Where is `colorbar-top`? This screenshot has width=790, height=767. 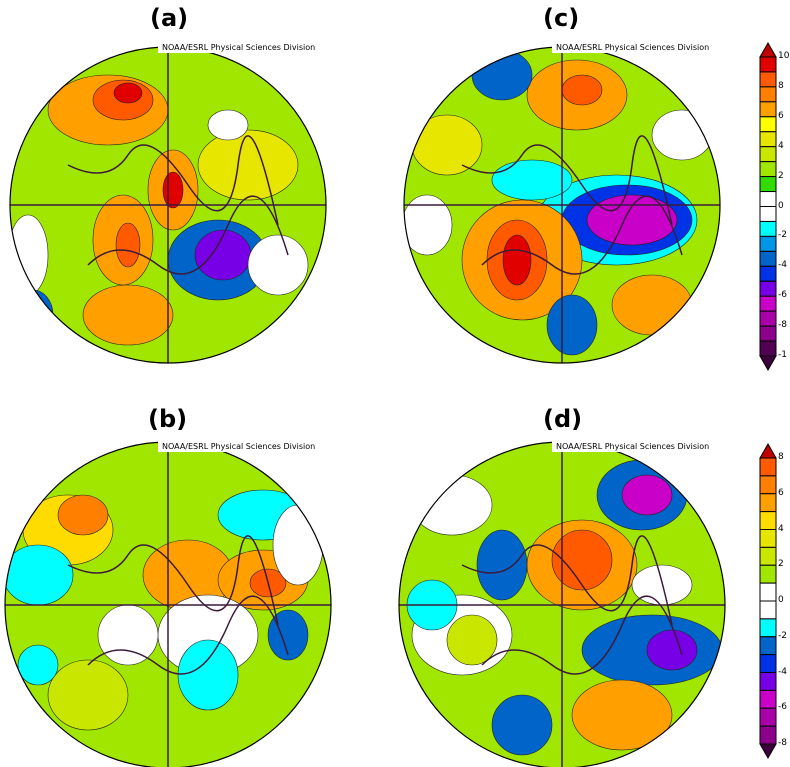 colorbar-top is located at coordinates (768, 206).